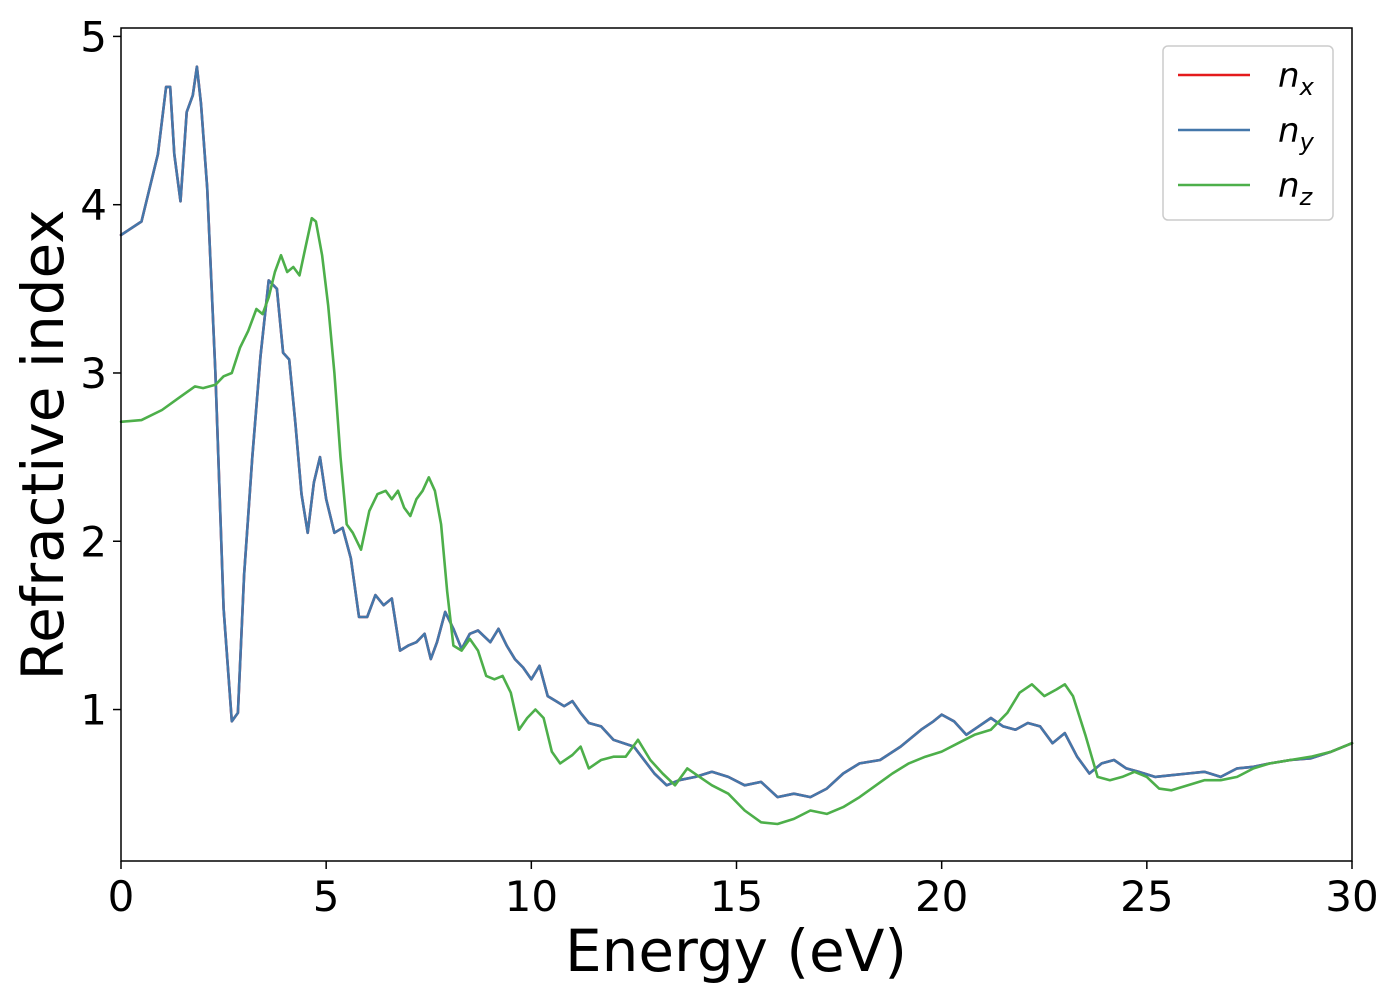  What do you see at coordinates (1146, 896) in the screenshot?
I see `x-tick-label: 25` at bounding box center [1146, 896].